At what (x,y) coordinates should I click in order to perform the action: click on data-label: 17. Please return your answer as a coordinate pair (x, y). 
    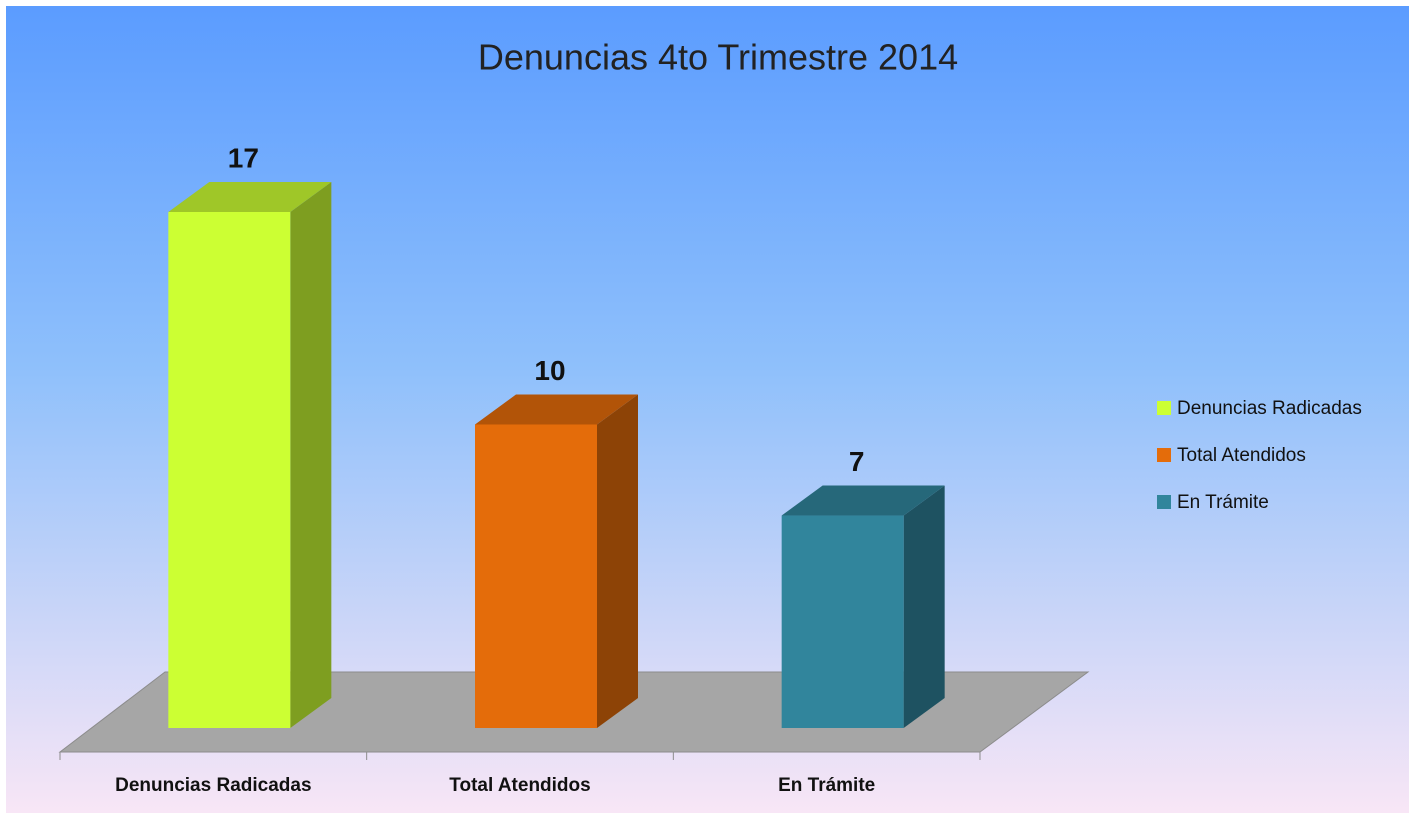
    Looking at the image, I should click on (243, 157).